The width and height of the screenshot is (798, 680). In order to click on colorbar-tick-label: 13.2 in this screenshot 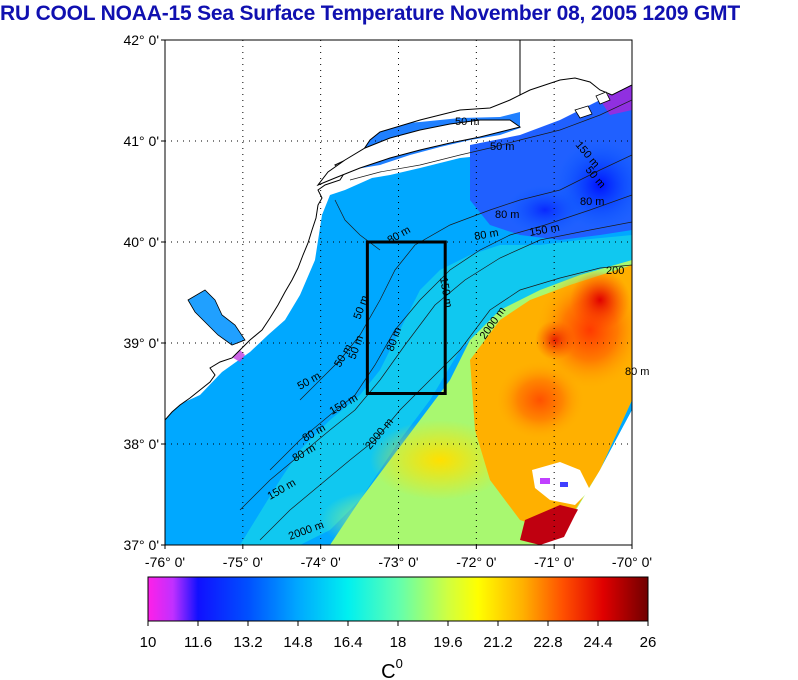, I will do `click(247, 642)`.